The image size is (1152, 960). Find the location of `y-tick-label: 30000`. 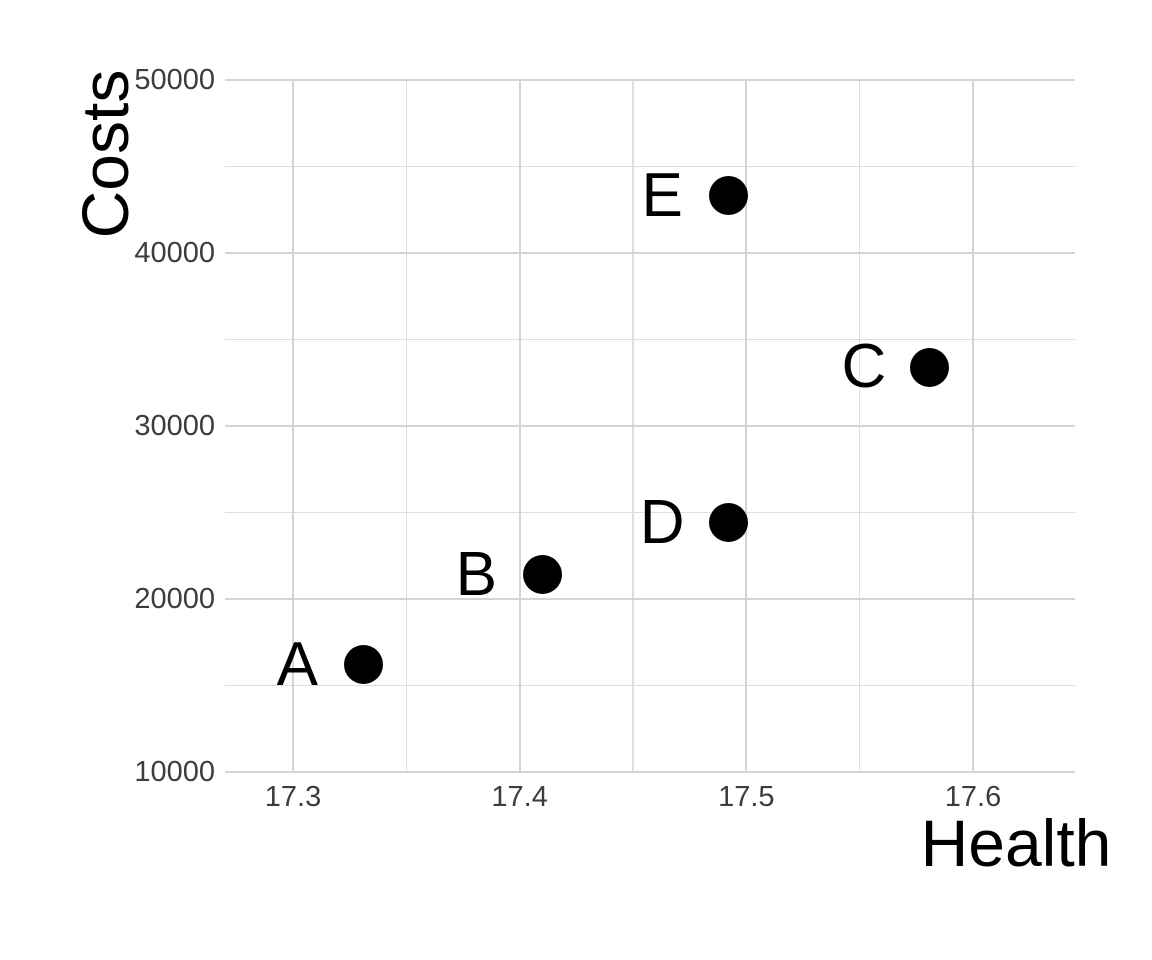

y-tick-label: 30000 is located at coordinates (174, 426).